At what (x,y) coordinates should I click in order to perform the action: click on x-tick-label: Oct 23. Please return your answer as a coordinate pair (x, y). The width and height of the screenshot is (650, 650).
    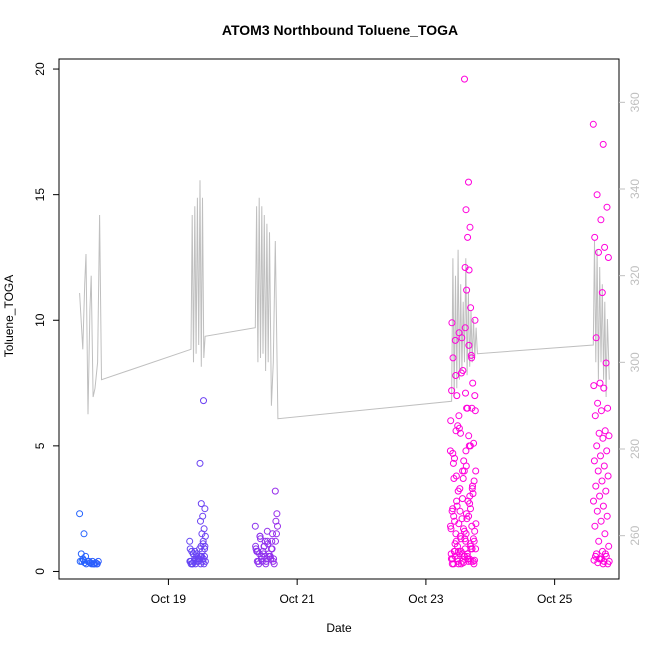
    Looking at the image, I should click on (426, 599).